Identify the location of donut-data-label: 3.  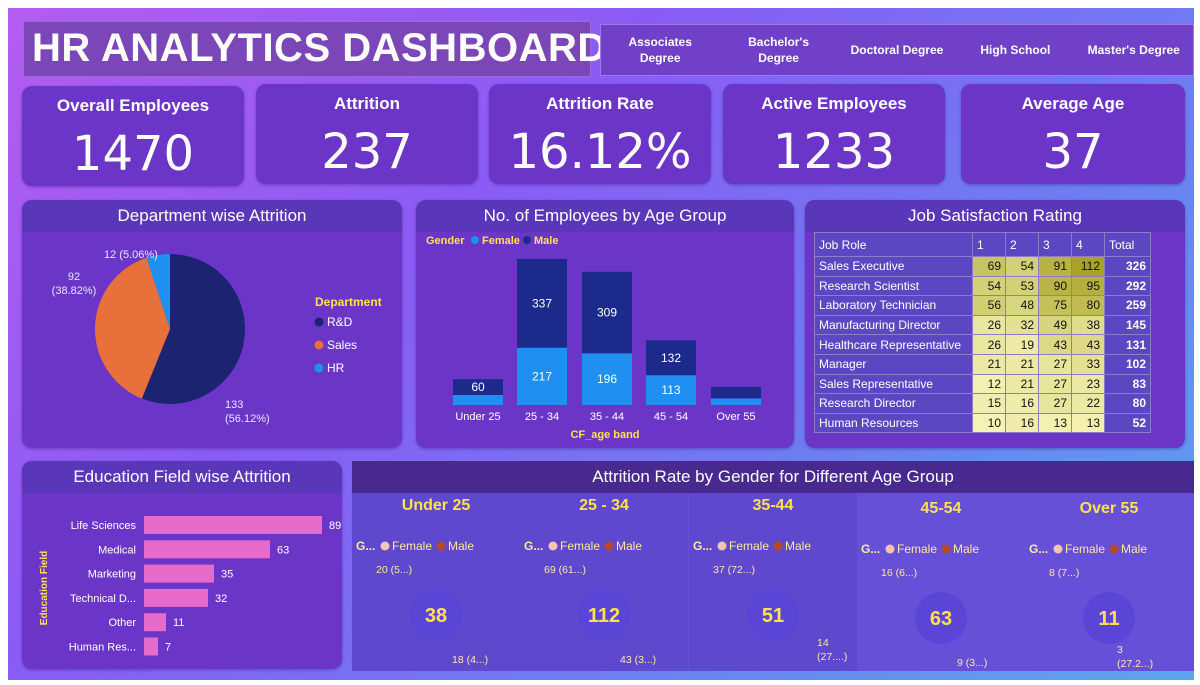
(1120, 650).